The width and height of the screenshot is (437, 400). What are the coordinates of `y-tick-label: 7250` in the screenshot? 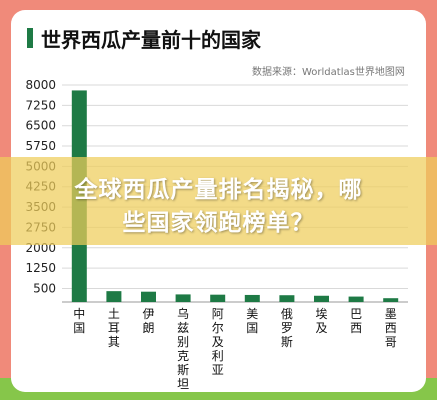 It's located at (40, 105).